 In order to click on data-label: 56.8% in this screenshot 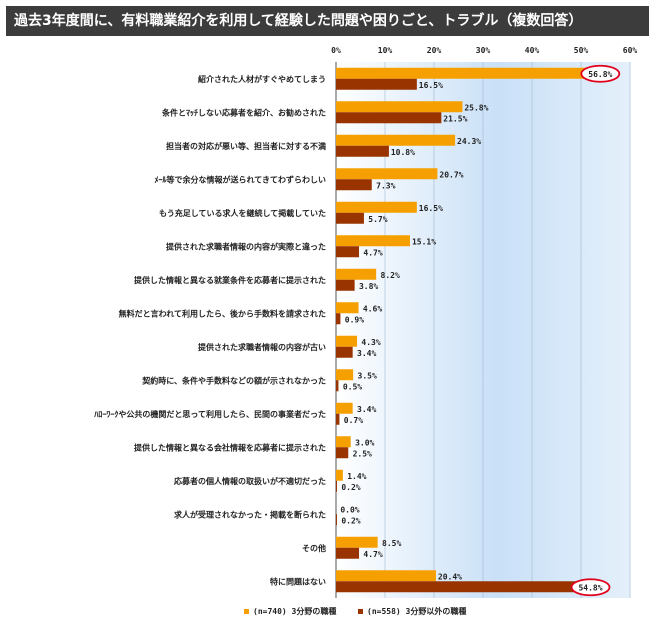, I will do `click(600, 74)`.